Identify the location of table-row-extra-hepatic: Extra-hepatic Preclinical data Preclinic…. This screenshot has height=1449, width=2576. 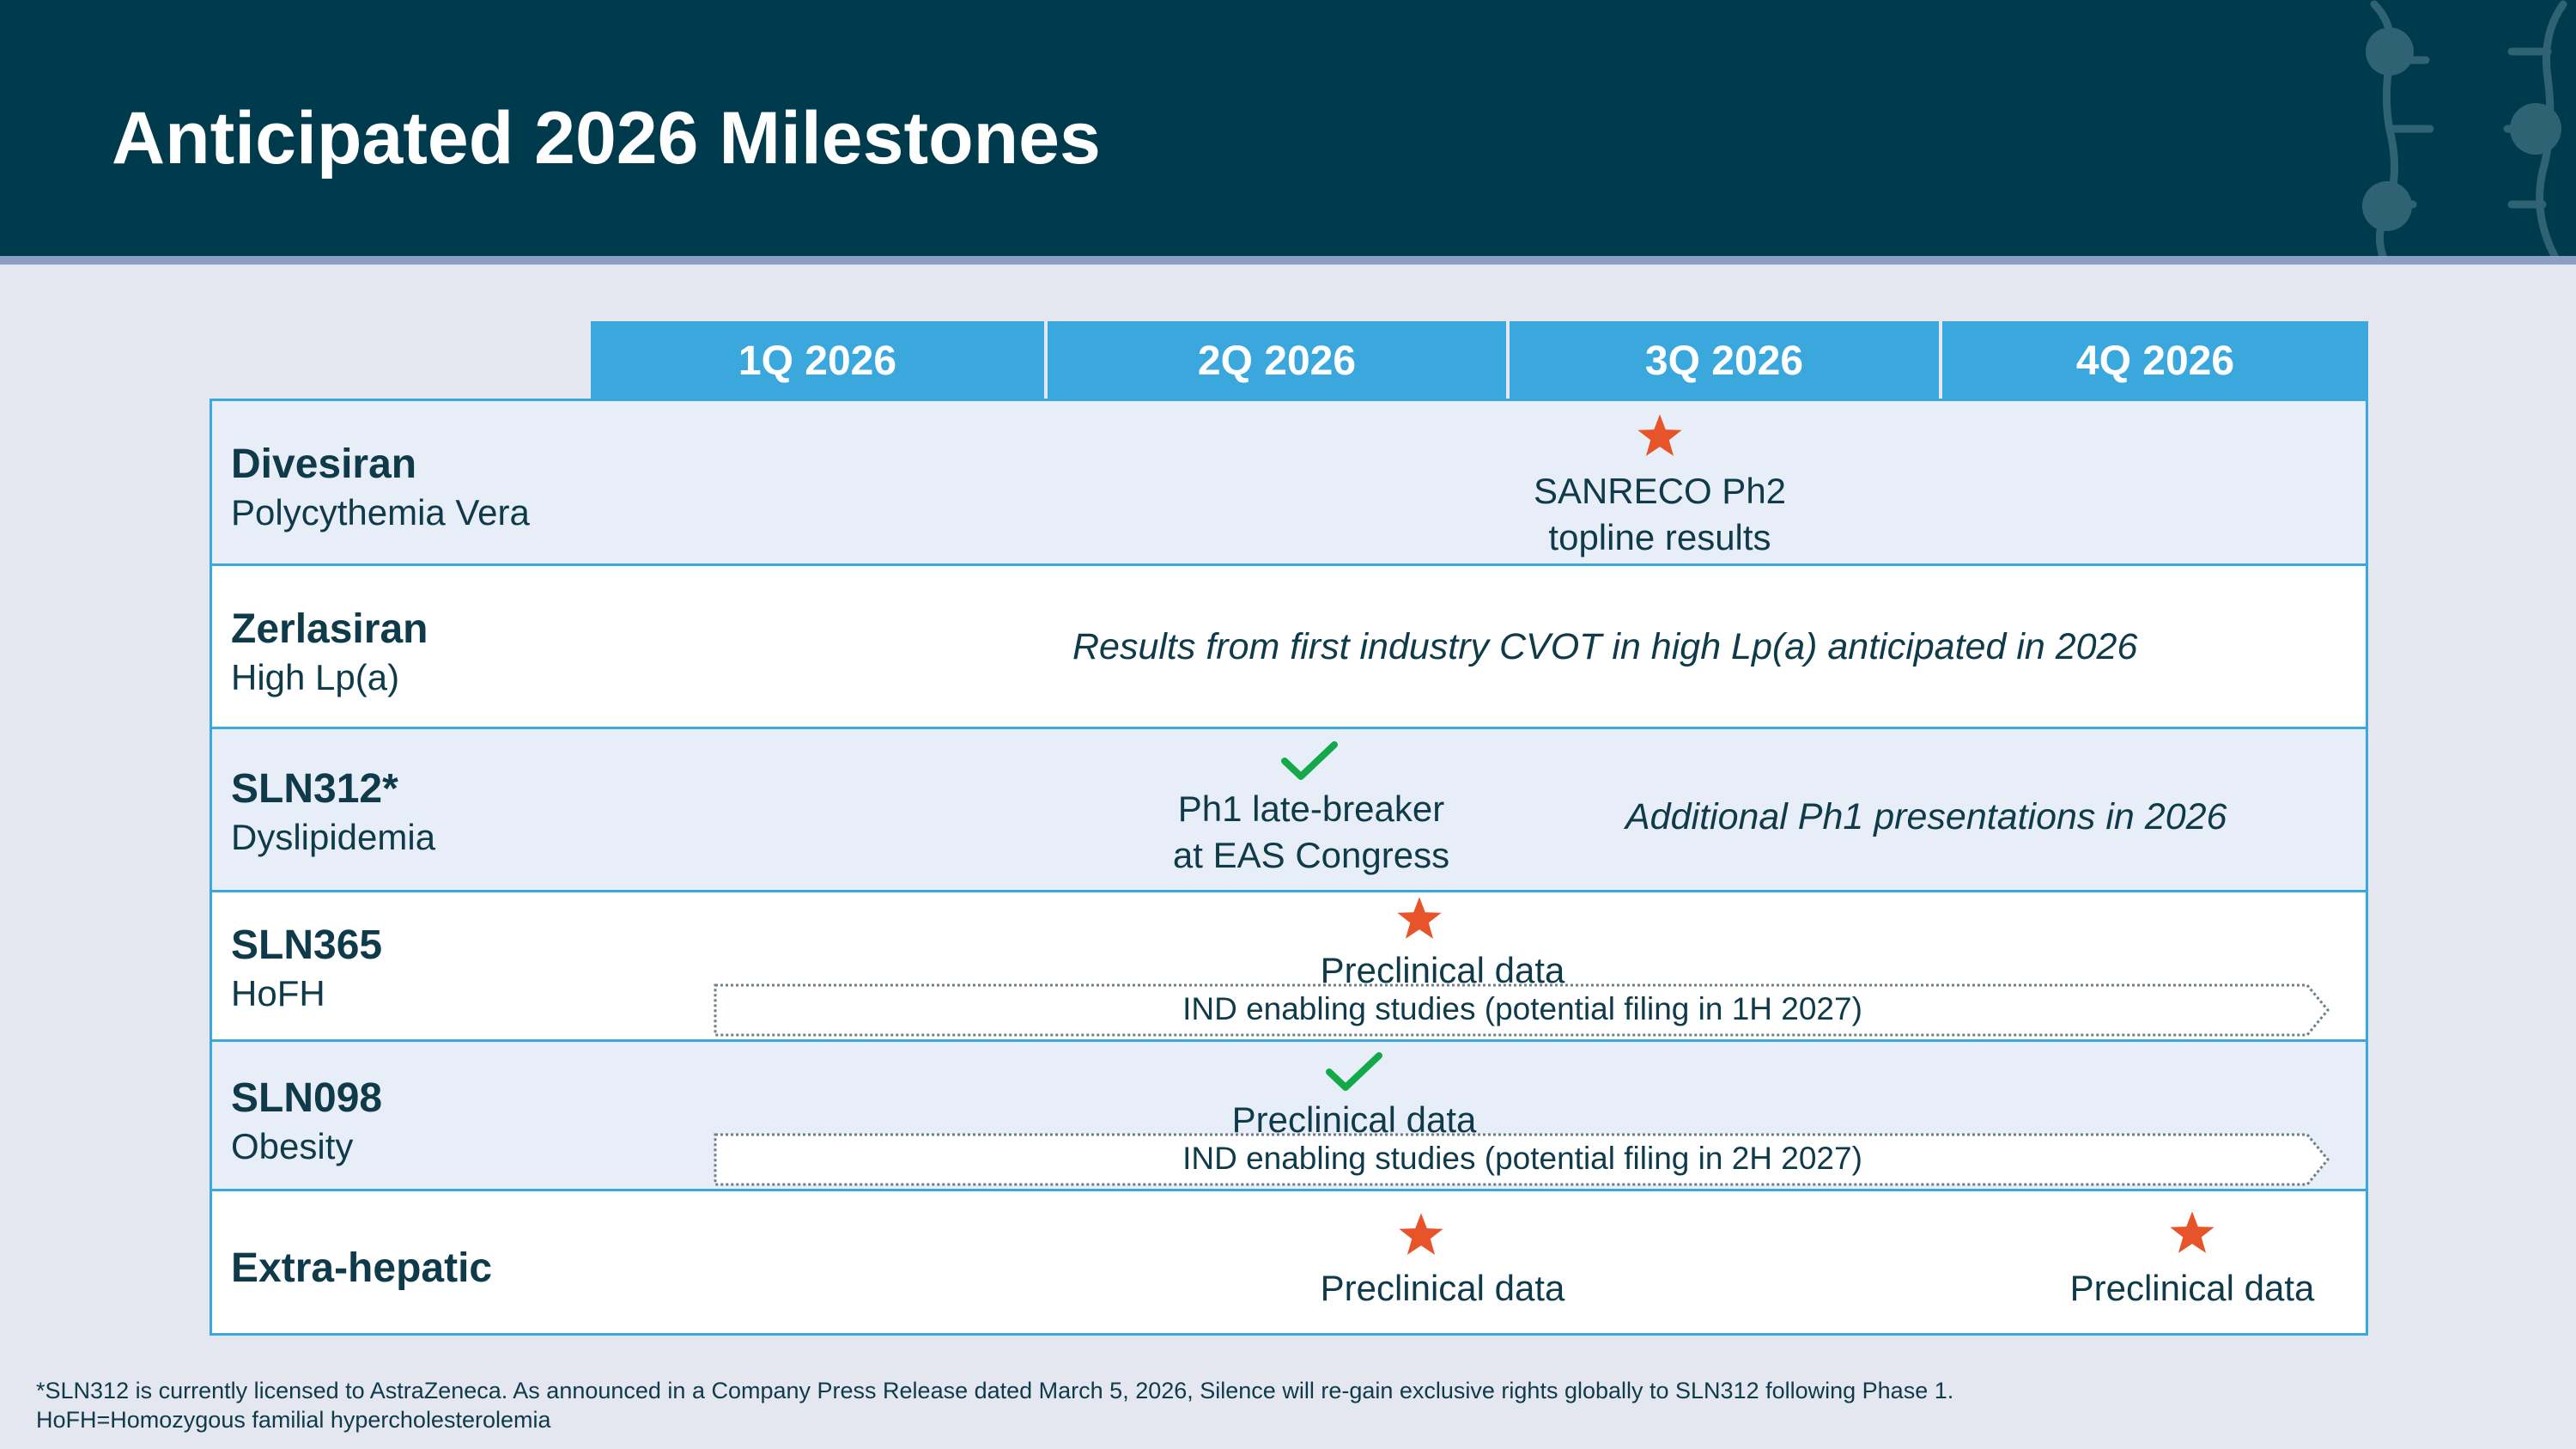
(1289, 1262).